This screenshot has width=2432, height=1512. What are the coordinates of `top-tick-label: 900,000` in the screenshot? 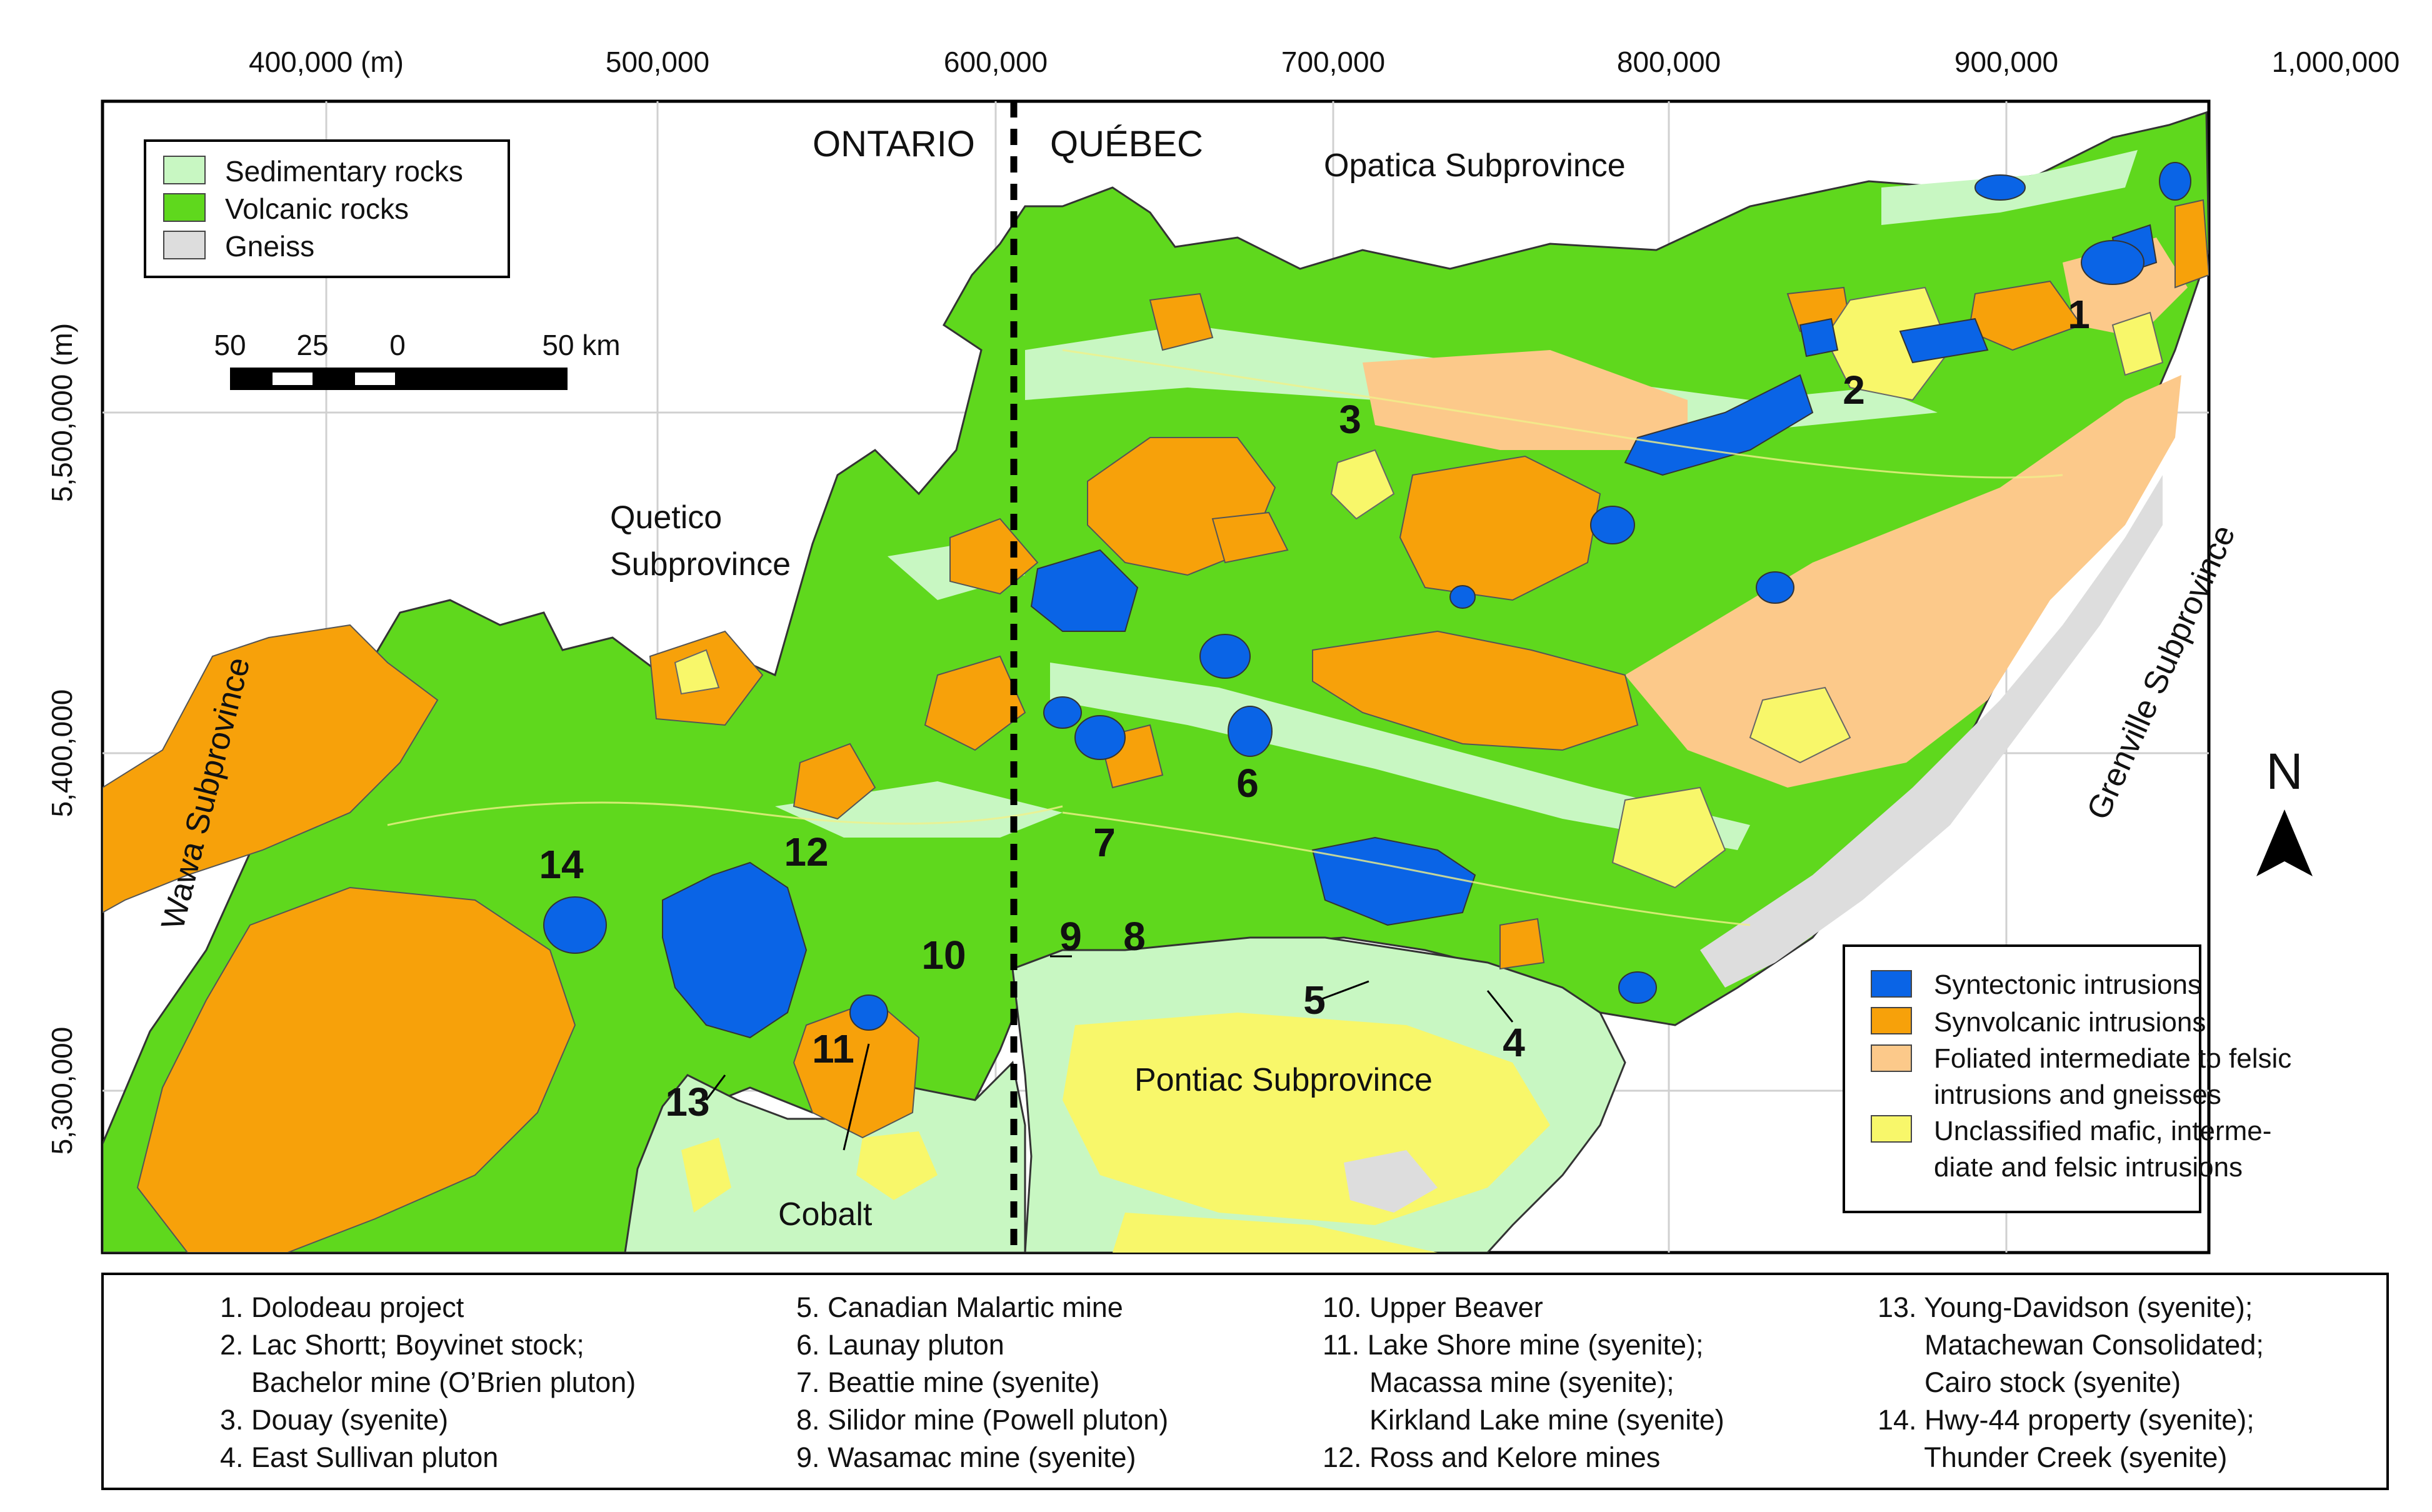 It's located at (2006, 62).